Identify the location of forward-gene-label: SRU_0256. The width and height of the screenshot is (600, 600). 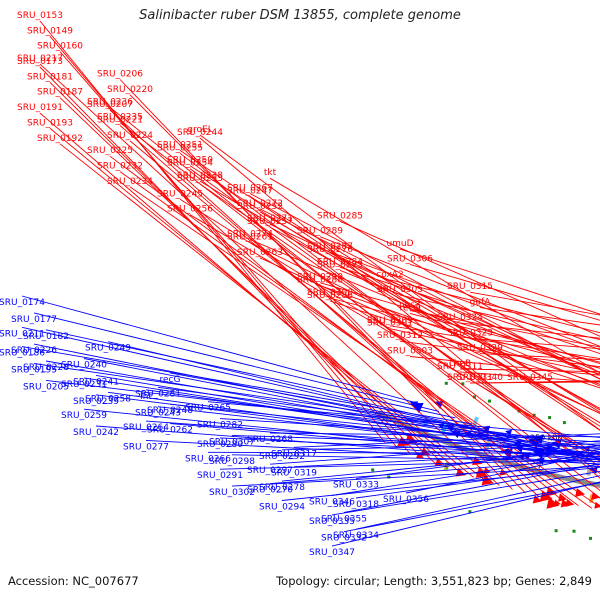
(190, 210).